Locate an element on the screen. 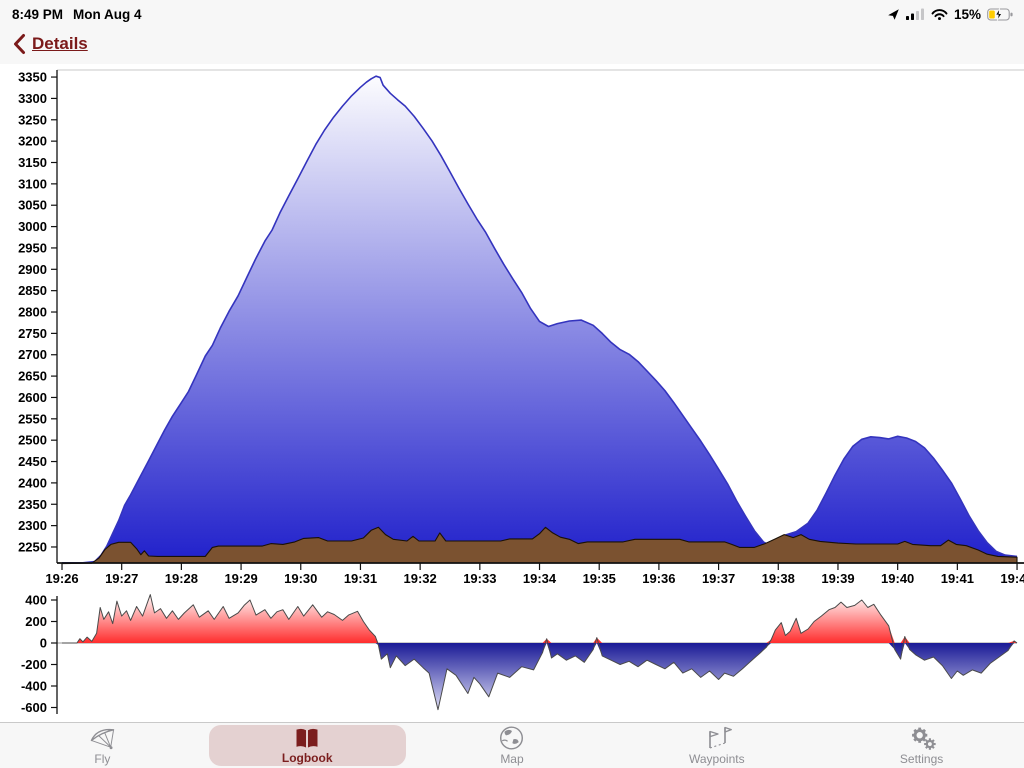  y-tick-label: 2500 is located at coordinates (32, 440).